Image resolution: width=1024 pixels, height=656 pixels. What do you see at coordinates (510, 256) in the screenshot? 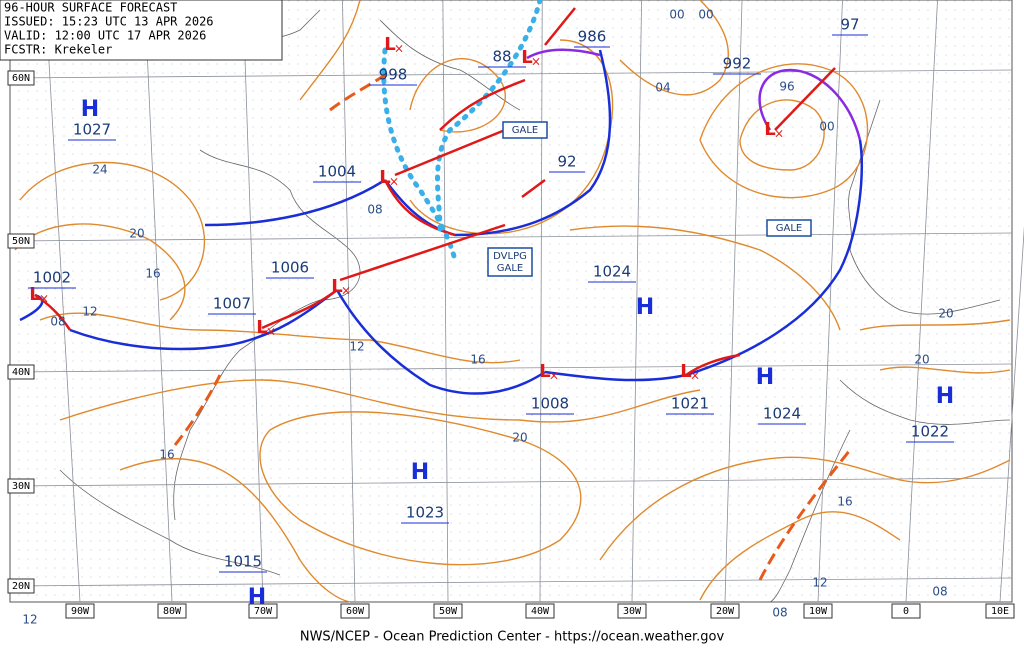
I see `warning-label: DVLPG` at bounding box center [510, 256].